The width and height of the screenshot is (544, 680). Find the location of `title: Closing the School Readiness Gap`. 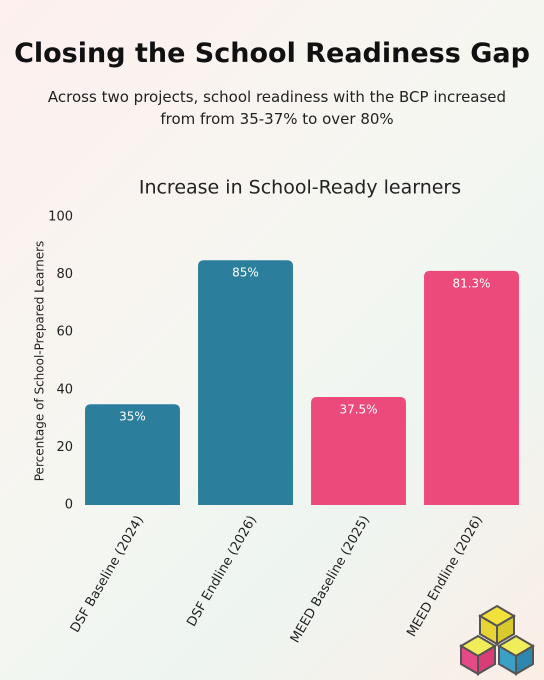

title: Closing the School Readiness Gap is located at coordinates (272, 53).